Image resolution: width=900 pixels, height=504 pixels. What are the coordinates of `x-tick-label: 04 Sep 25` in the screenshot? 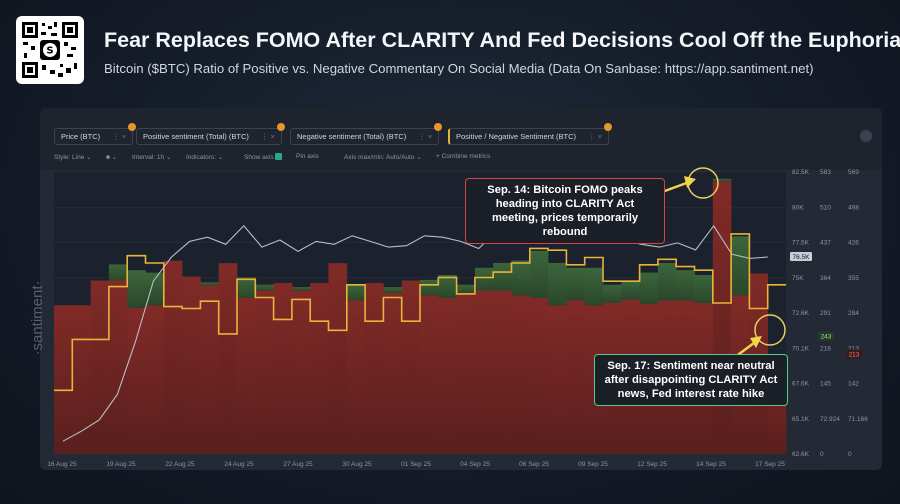 It's located at (475, 464).